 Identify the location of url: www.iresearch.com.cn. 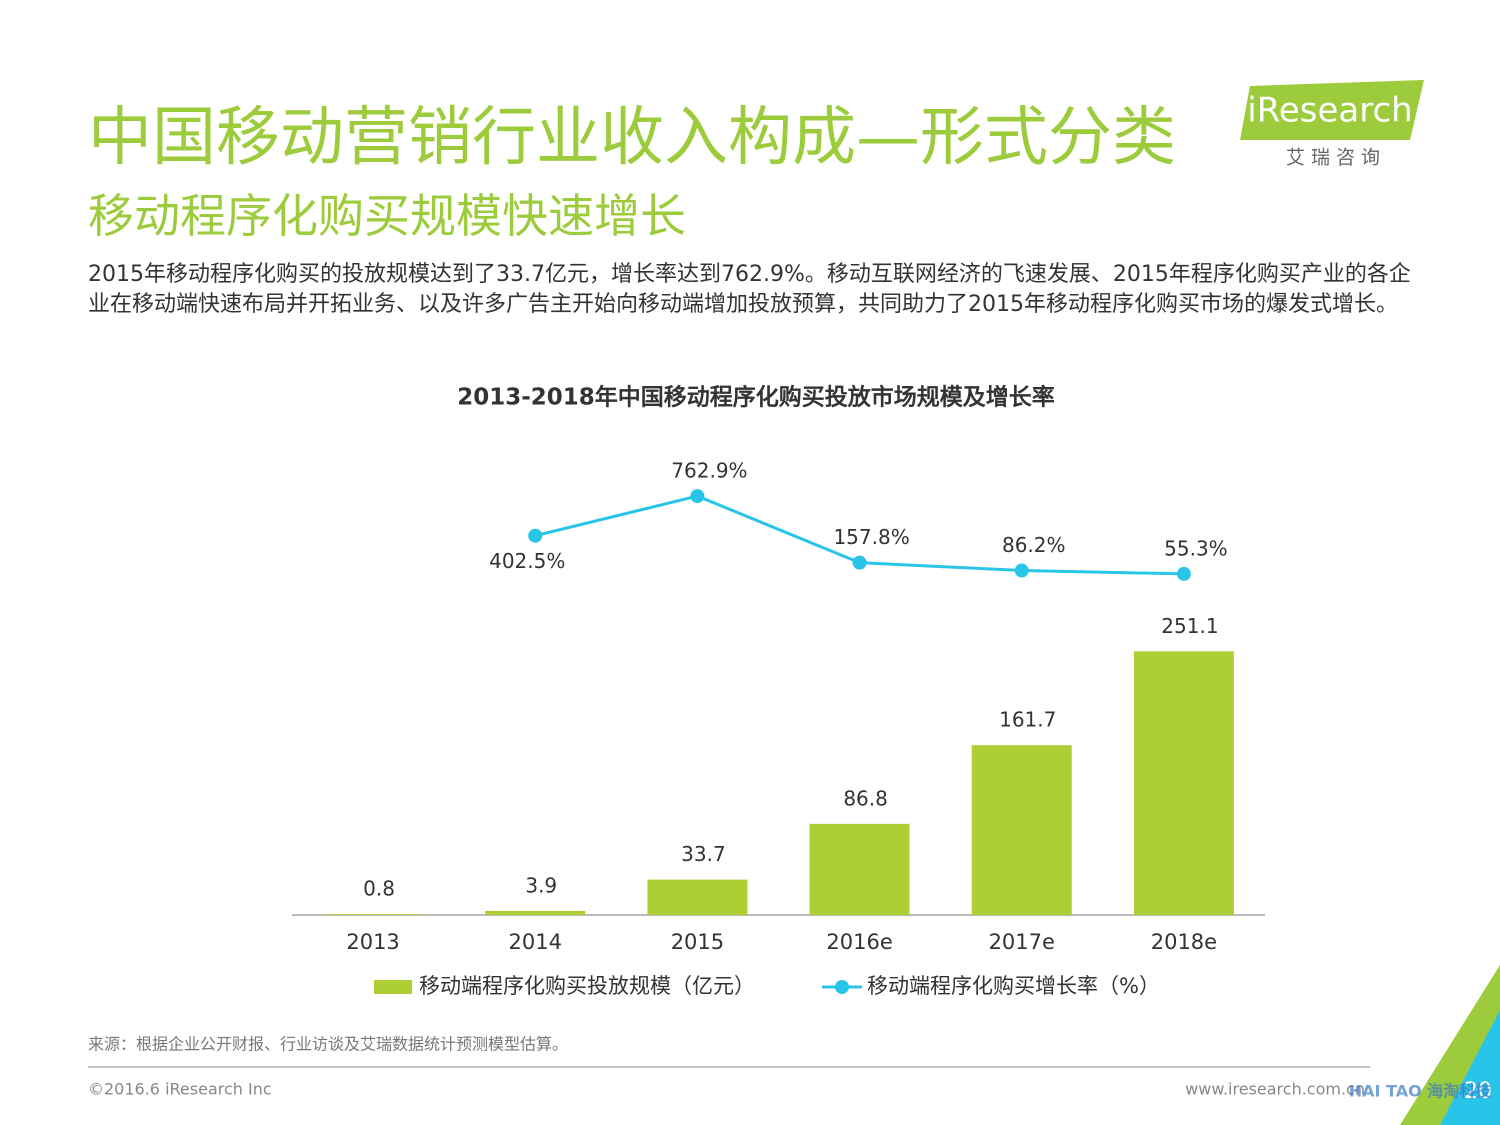
(1275, 1089).